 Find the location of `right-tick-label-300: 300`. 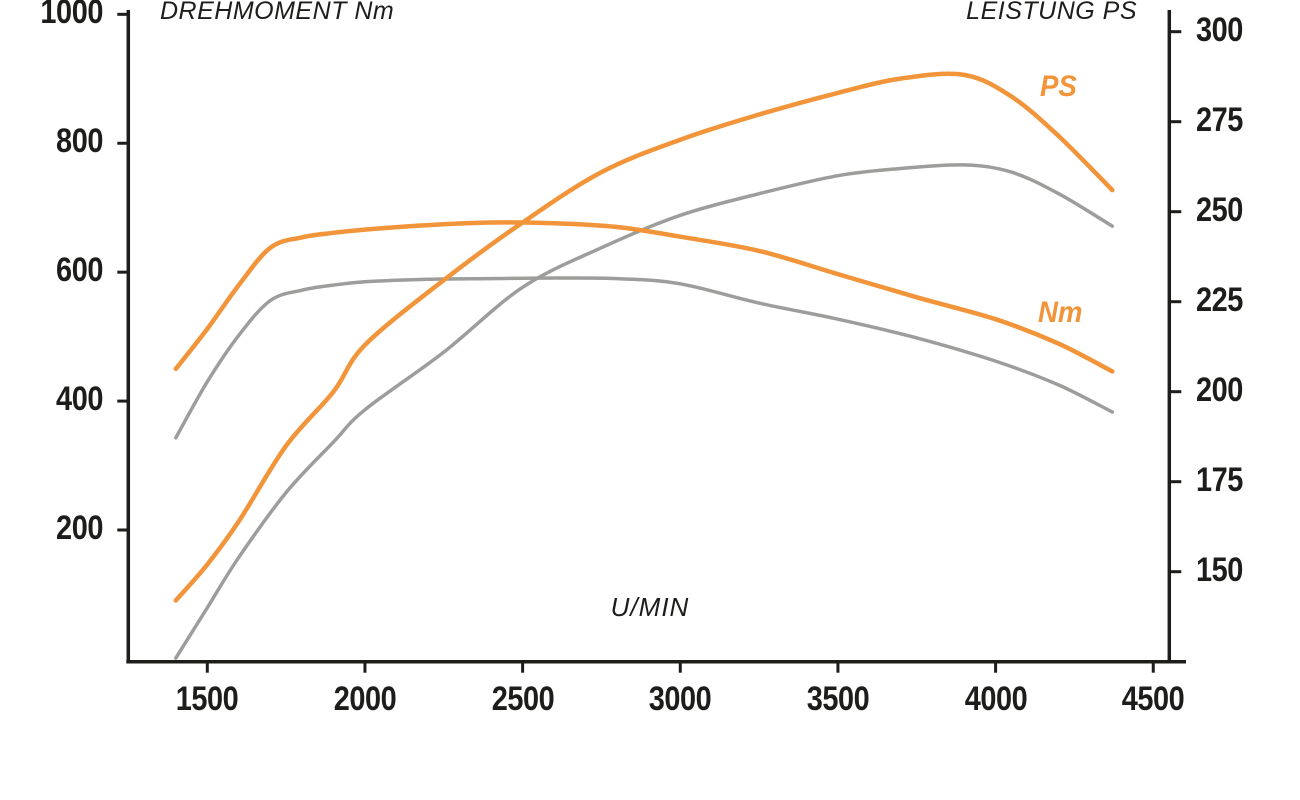

right-tick-label-300: 300 is located at coordinates (1219, 29).